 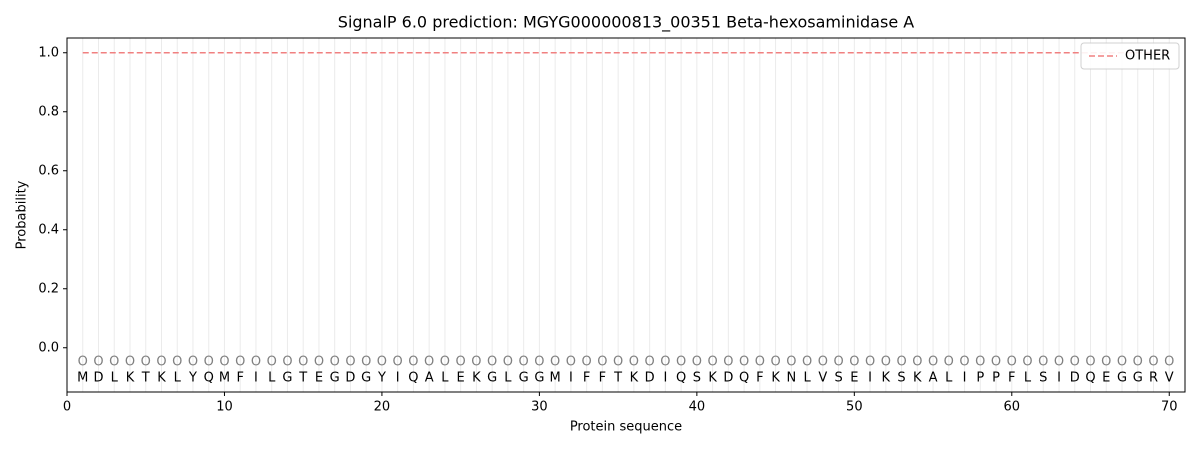 I want to click on x-tick-label: 70, so click(x=1169, y=407).